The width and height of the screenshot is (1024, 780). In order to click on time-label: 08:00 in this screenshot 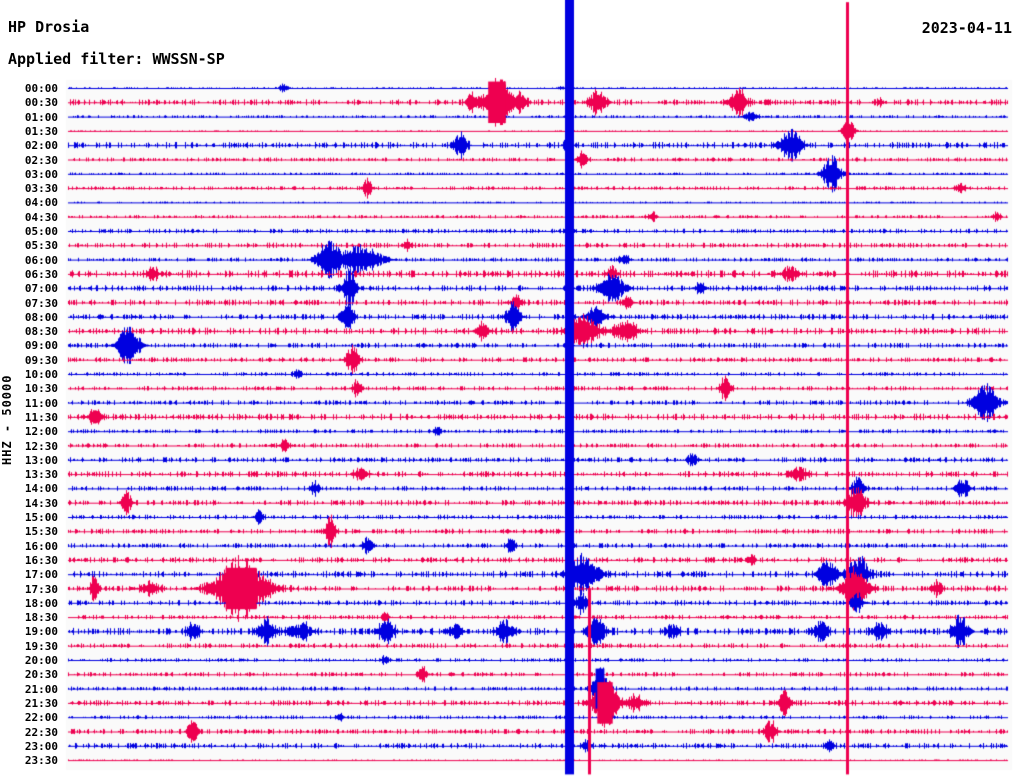, I will do `click(41, 317)`.